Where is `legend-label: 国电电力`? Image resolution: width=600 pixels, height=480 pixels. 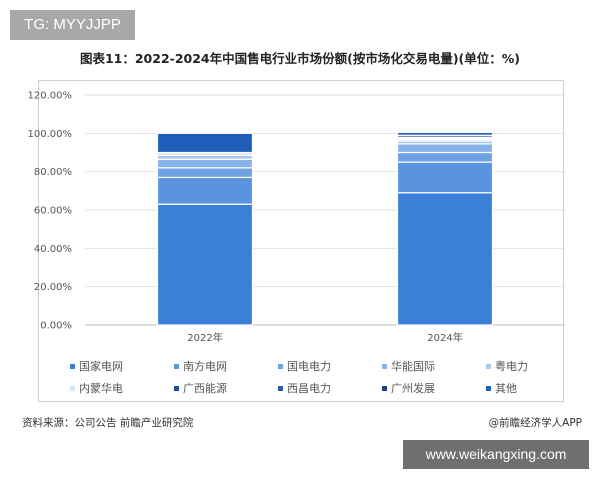 legend-label: 国电电力 is located at coordinates (309, 366).